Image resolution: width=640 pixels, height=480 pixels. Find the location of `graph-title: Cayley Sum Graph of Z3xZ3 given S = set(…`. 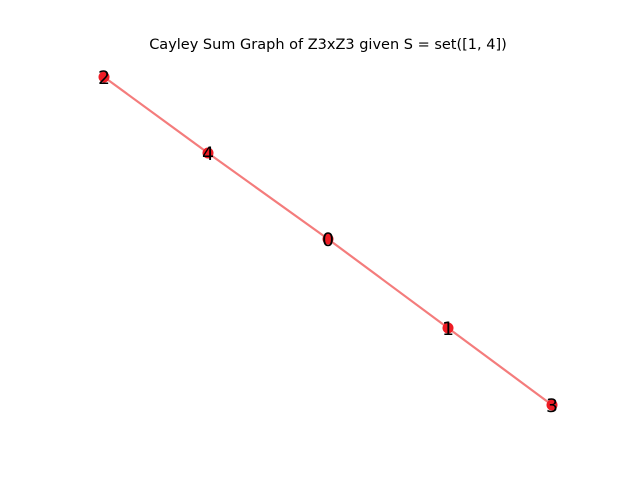

graph-title: Cayley Sum Graph of Z3xZ3 given S = set(… is located at coordinates (328, 45).